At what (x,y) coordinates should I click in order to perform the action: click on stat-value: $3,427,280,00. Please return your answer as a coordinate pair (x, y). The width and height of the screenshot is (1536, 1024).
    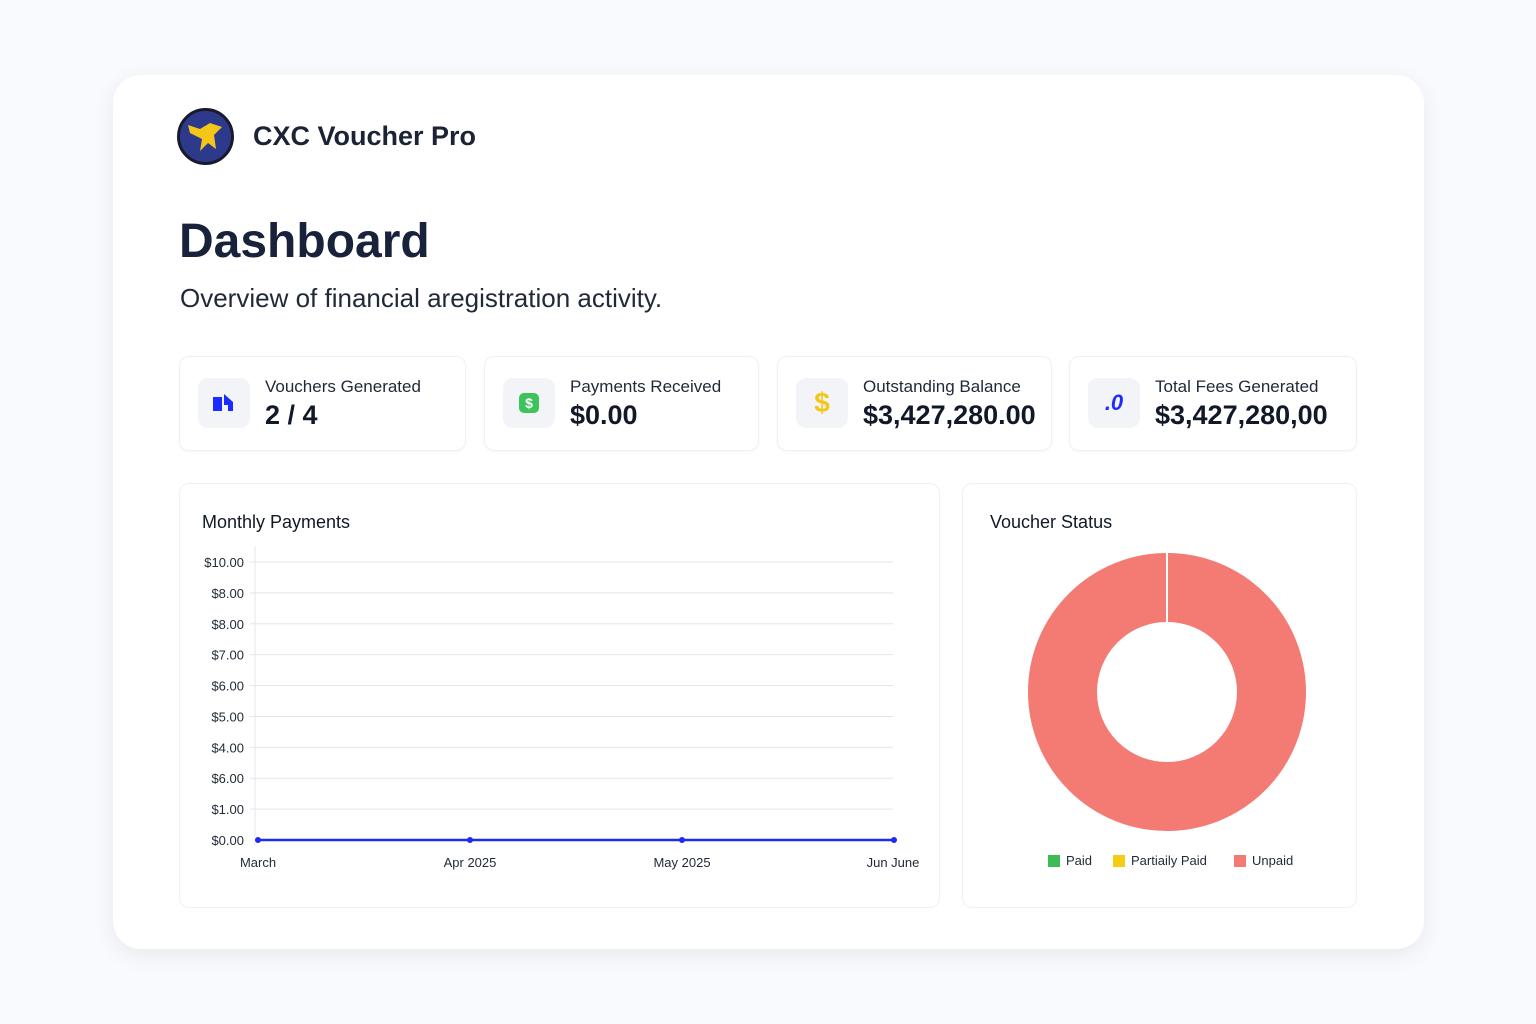
    Looking at the image, I should click on (1241, 415).